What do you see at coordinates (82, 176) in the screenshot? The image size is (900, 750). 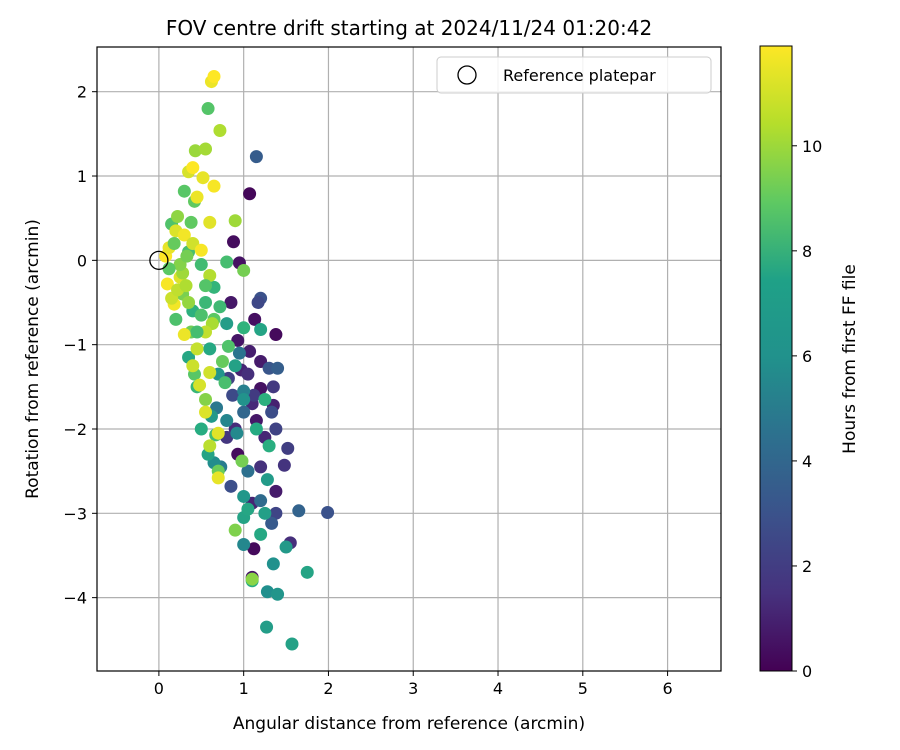 I see `y-tick-label: 1` at bounding box center [82, 176].